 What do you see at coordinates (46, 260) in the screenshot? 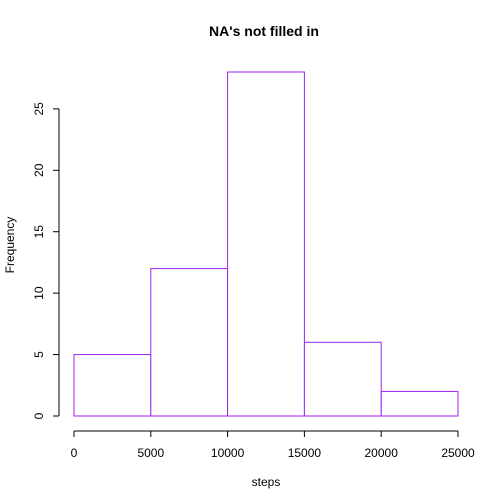
I see `y-axis: 0 5 10 15 20 25` at bounding box center [46, 260].